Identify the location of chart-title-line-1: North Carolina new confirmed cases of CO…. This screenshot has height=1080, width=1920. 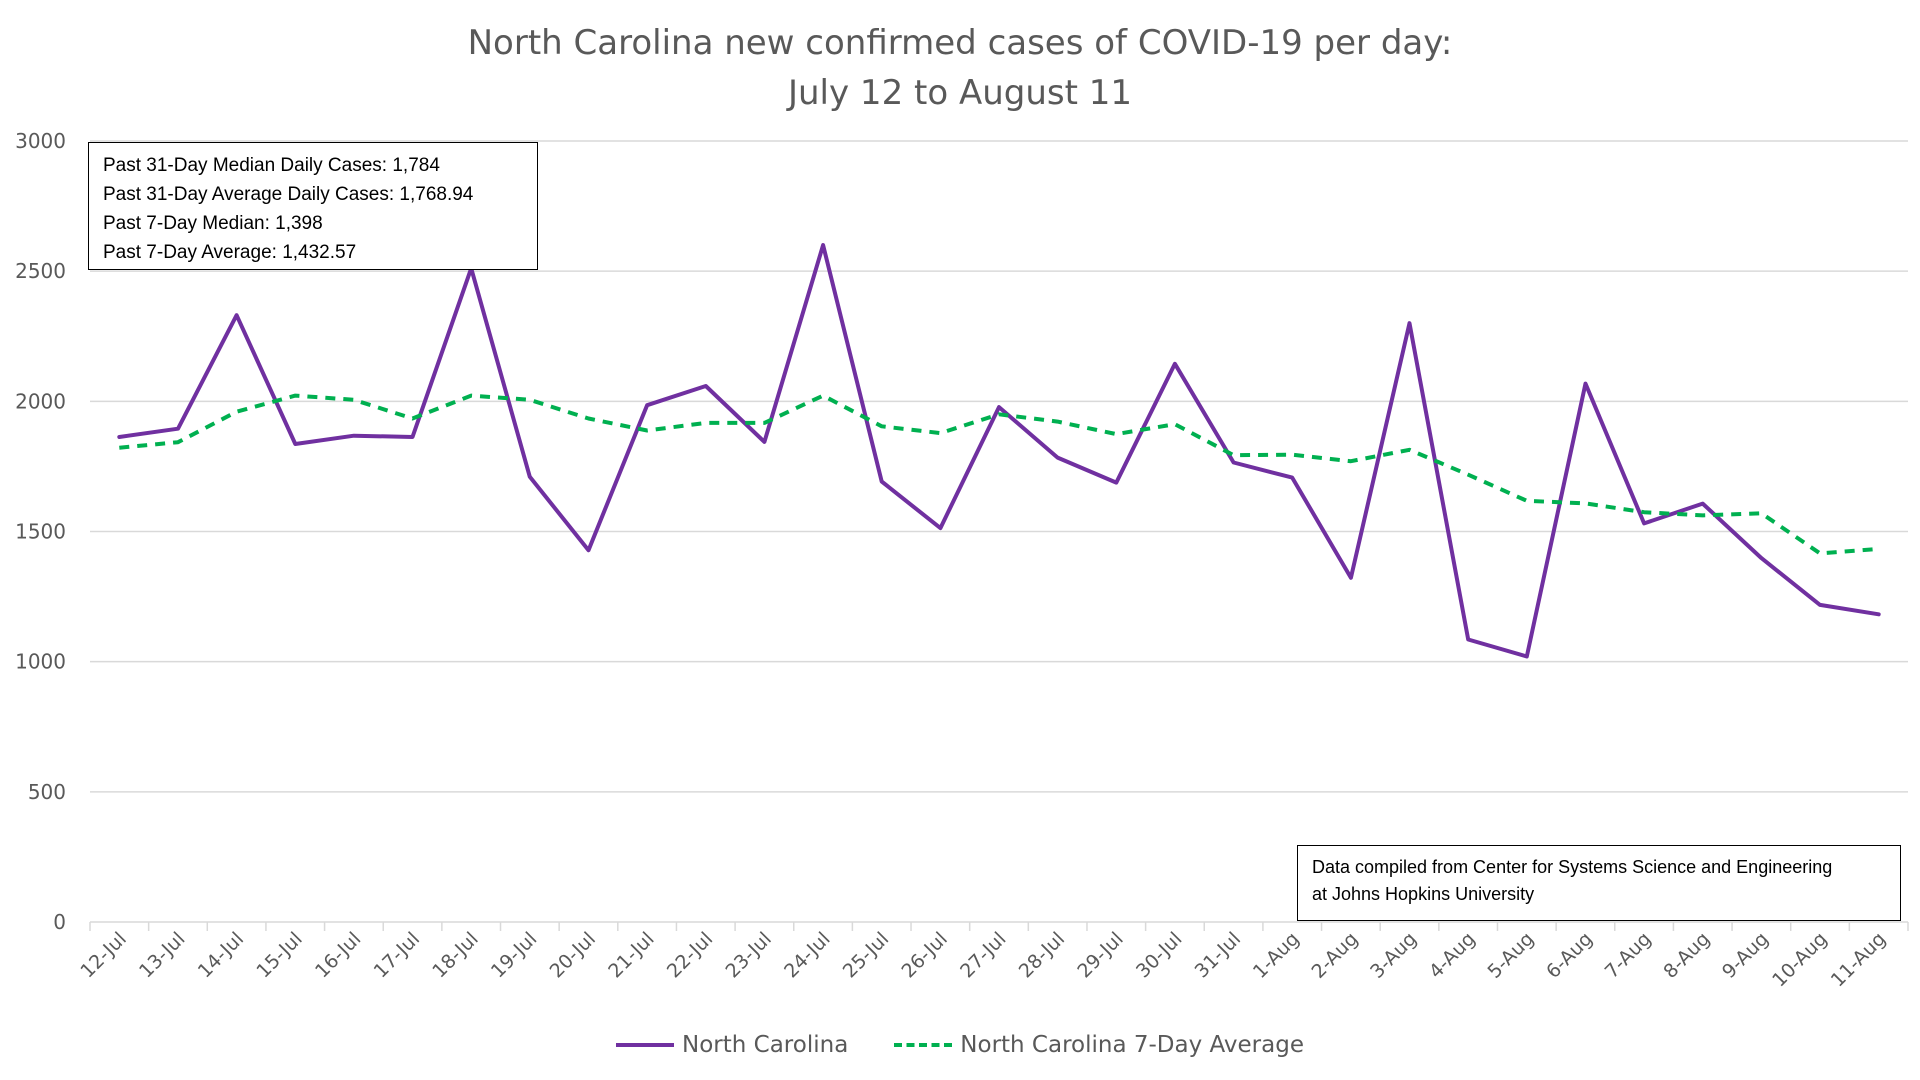
(960, 43).